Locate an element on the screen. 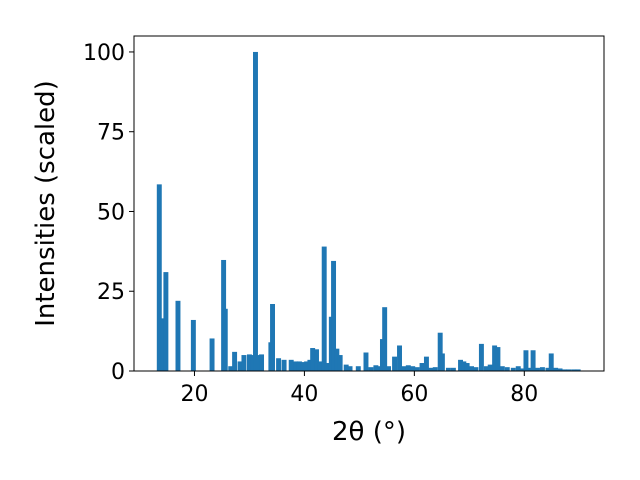 This screenshot has height=480, width=640. x-tick-label: 40 is located at coordinates (304, 394).